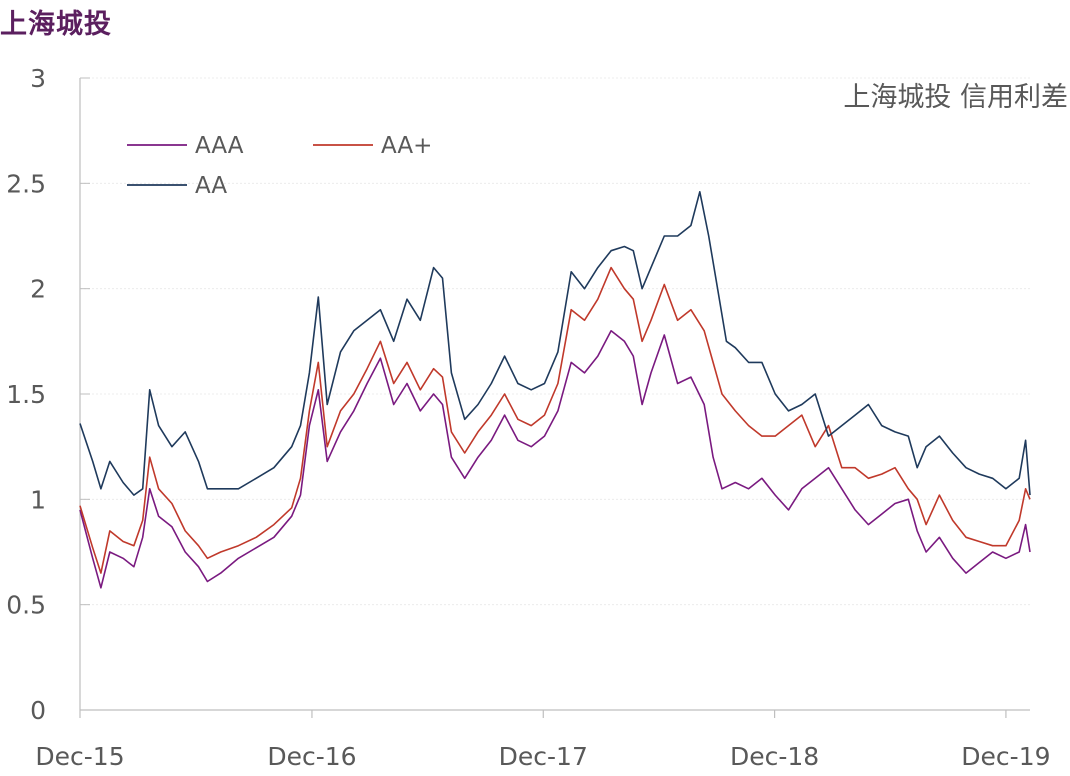 The width and height of the screenshot is (1070, 776). What do you see at coordinates (219, 146) in the screenshot?
I see `legend-label: AAA` at bounding box center [219, 146].